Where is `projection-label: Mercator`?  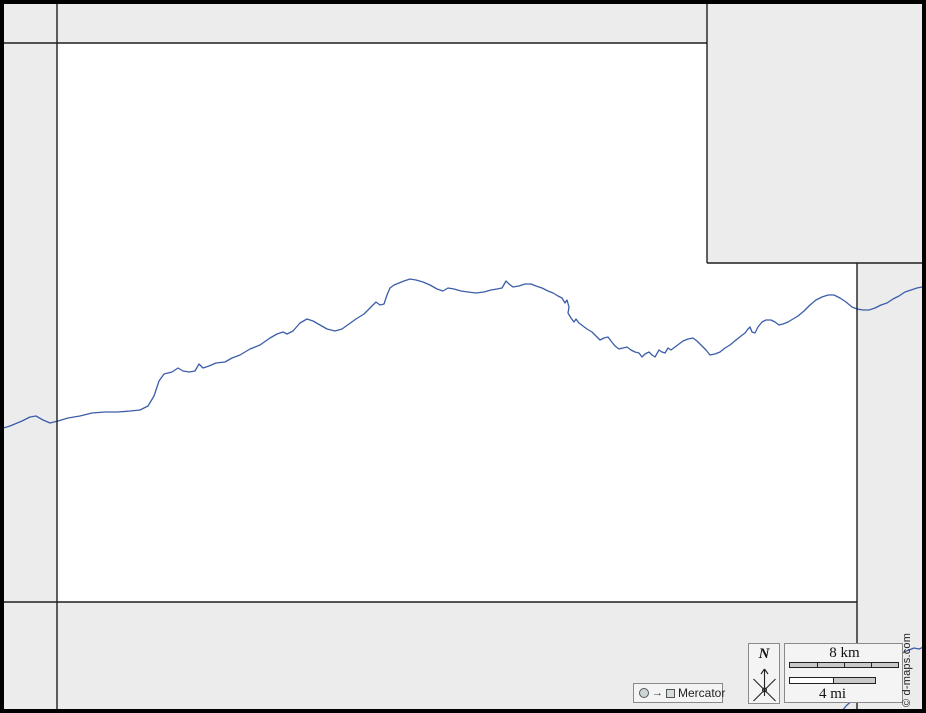
projection-label: Mercator is located at coordinates (702, 693).